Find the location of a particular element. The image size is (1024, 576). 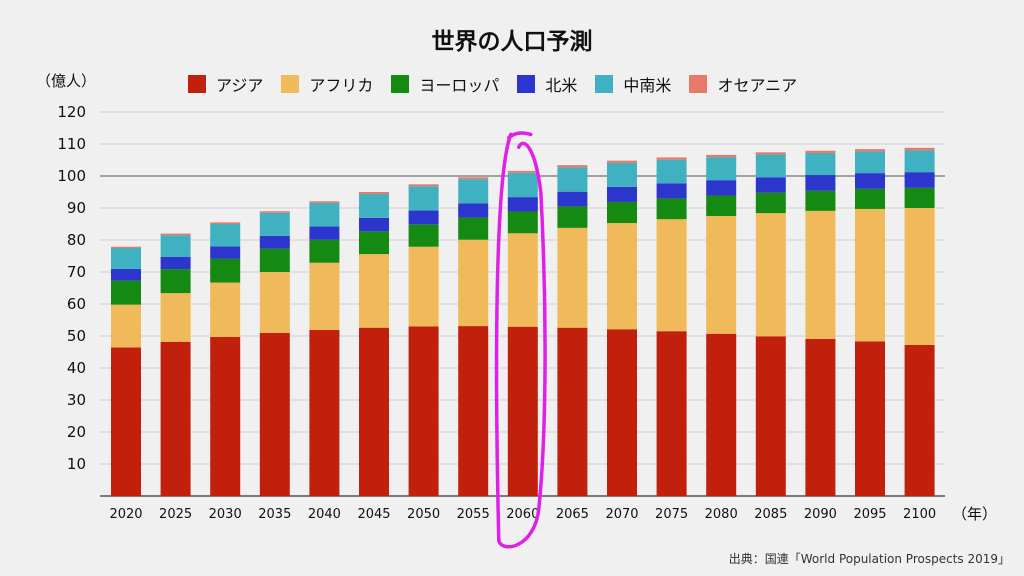

highlight-annotation is located at coordinates (520, 340).